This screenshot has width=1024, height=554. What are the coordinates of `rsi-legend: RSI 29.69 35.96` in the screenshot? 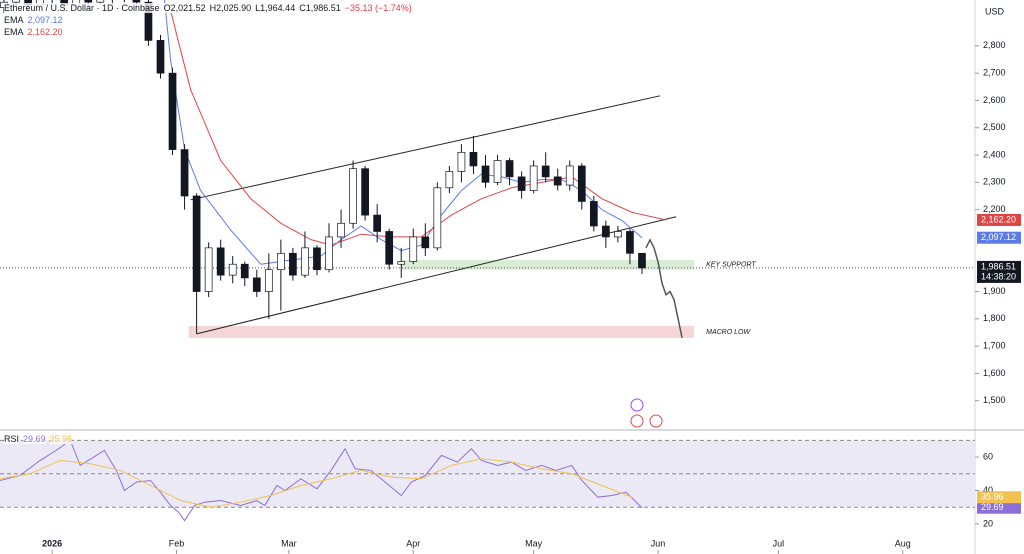 It's located at (38, 439).